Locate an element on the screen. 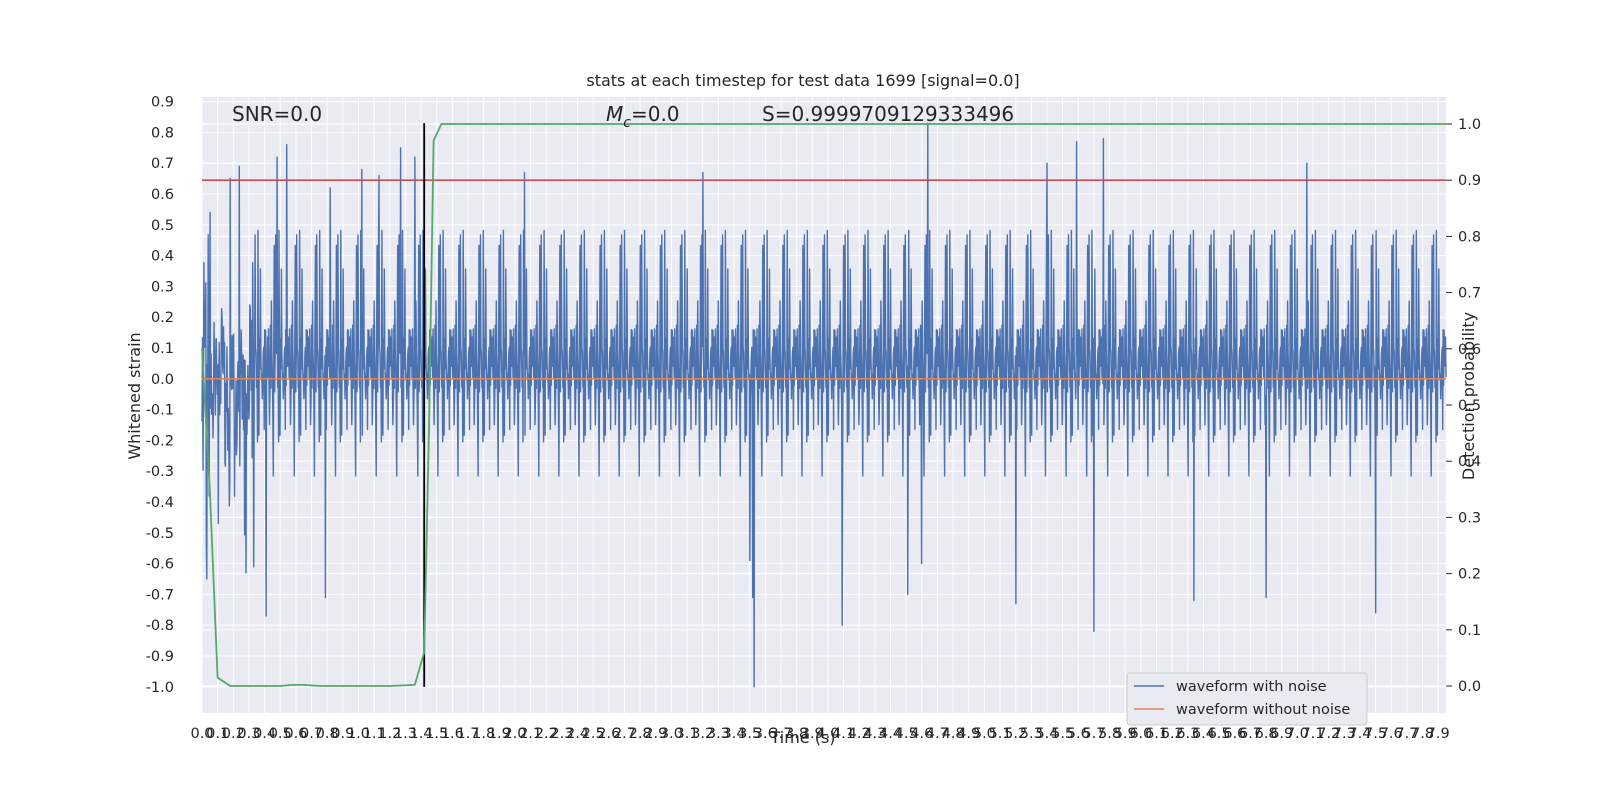 The height and width of the screenshot is (804, 1600). mc-annotation: Mc=0.0 is located at coordinates (643, 116).